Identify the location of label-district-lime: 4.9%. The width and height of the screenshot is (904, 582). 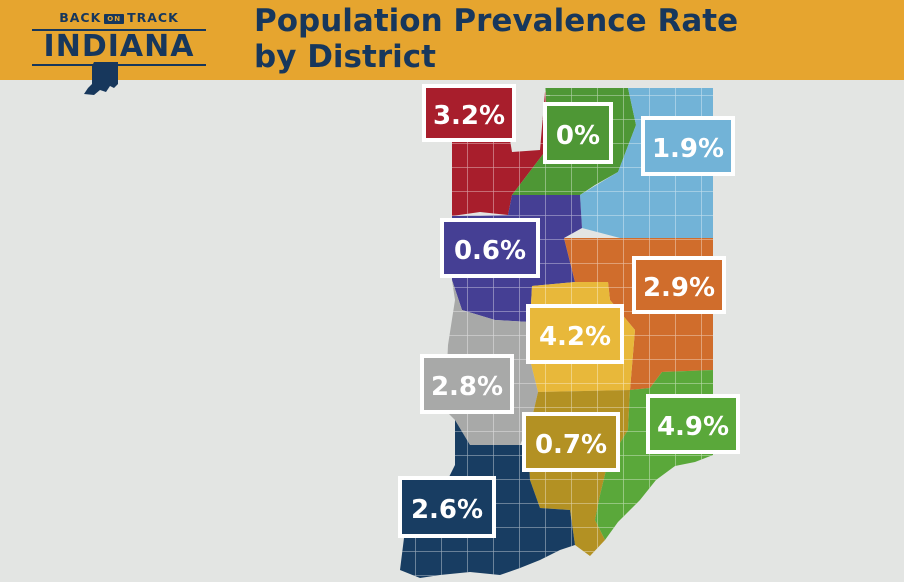
(693, 424).